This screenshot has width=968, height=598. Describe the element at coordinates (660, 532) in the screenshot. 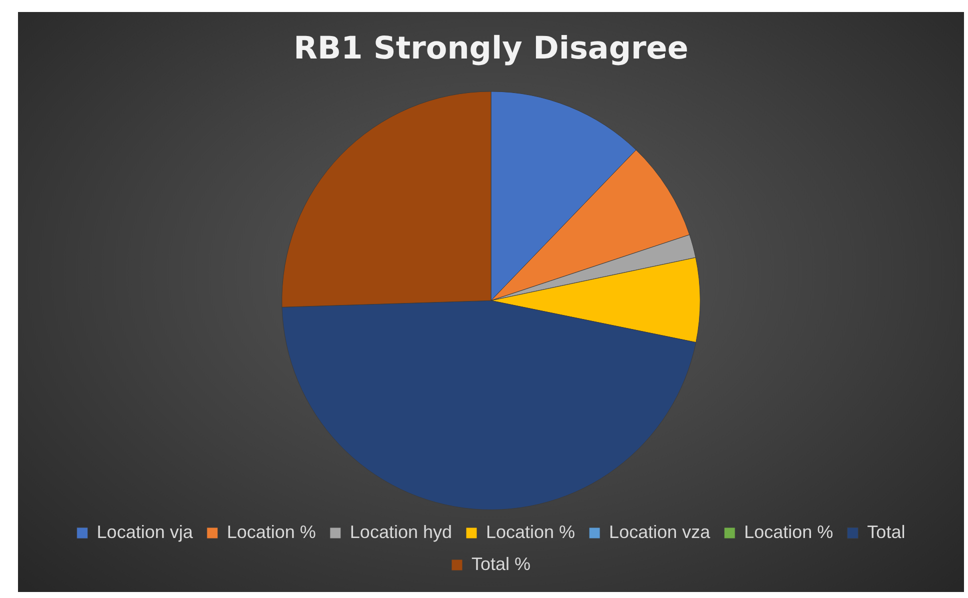

I see `legend-label: Location vza` at that location.